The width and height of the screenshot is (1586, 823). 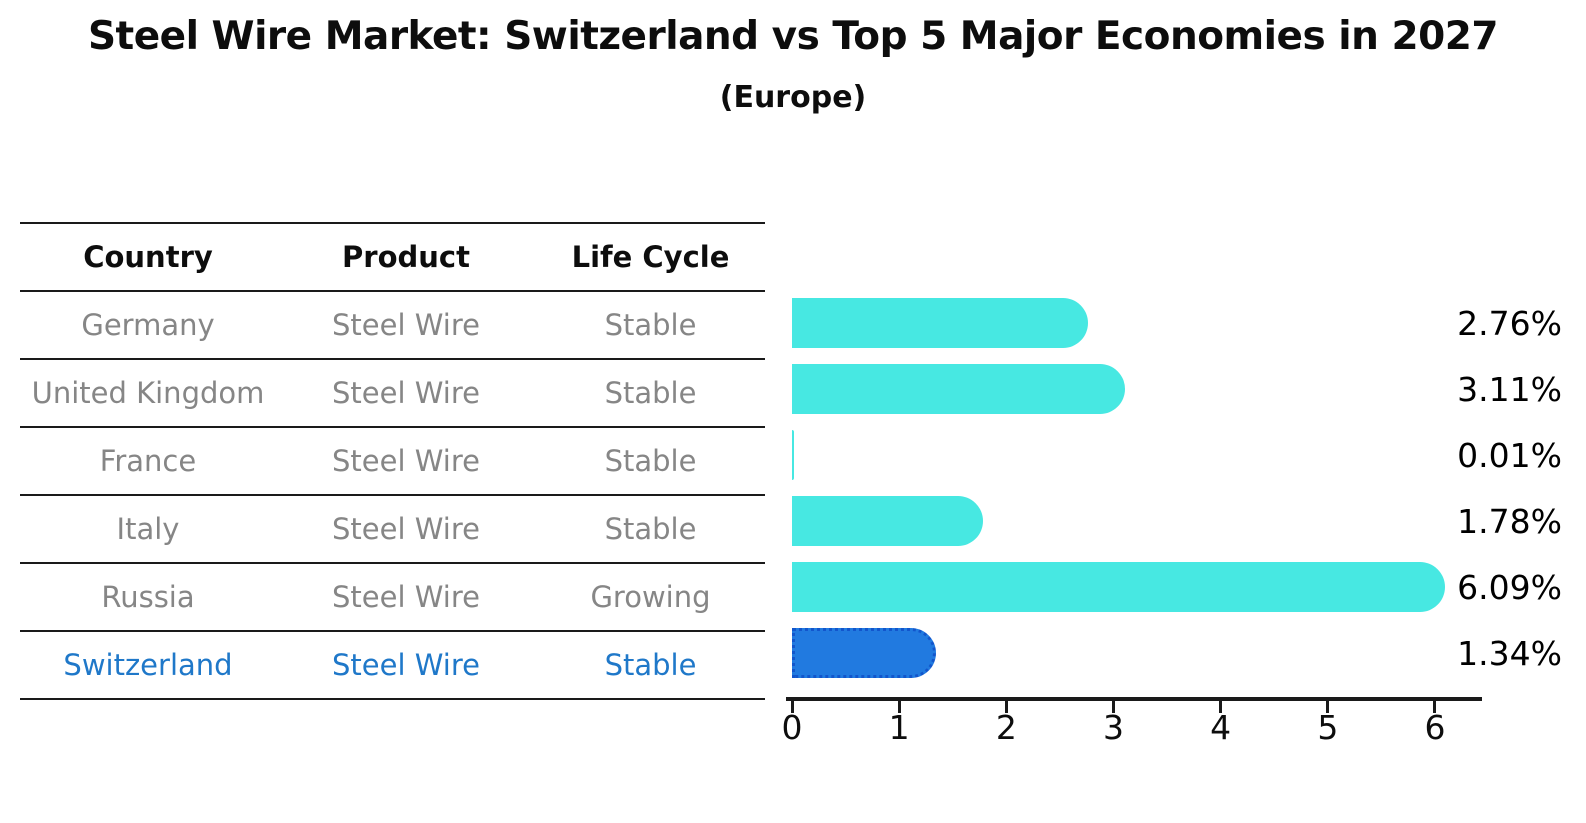 What do you see at coordinates (1509, 455) in the screenshot?
I see `value-label-france: 0.01%` at bounding box center [1509, 455].